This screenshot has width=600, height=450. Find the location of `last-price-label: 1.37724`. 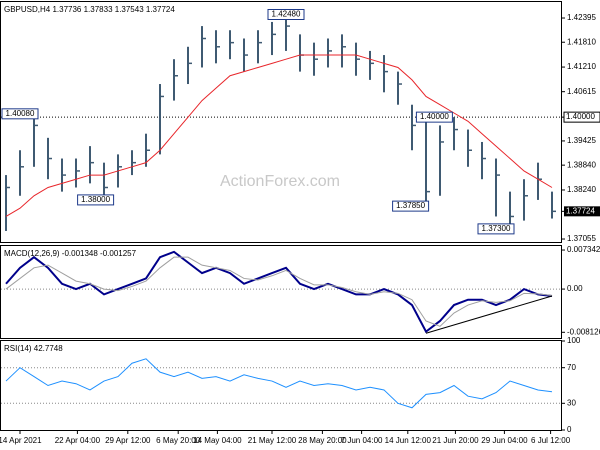

last-price-label: 1.37724 is located at coordinates (580, 210).